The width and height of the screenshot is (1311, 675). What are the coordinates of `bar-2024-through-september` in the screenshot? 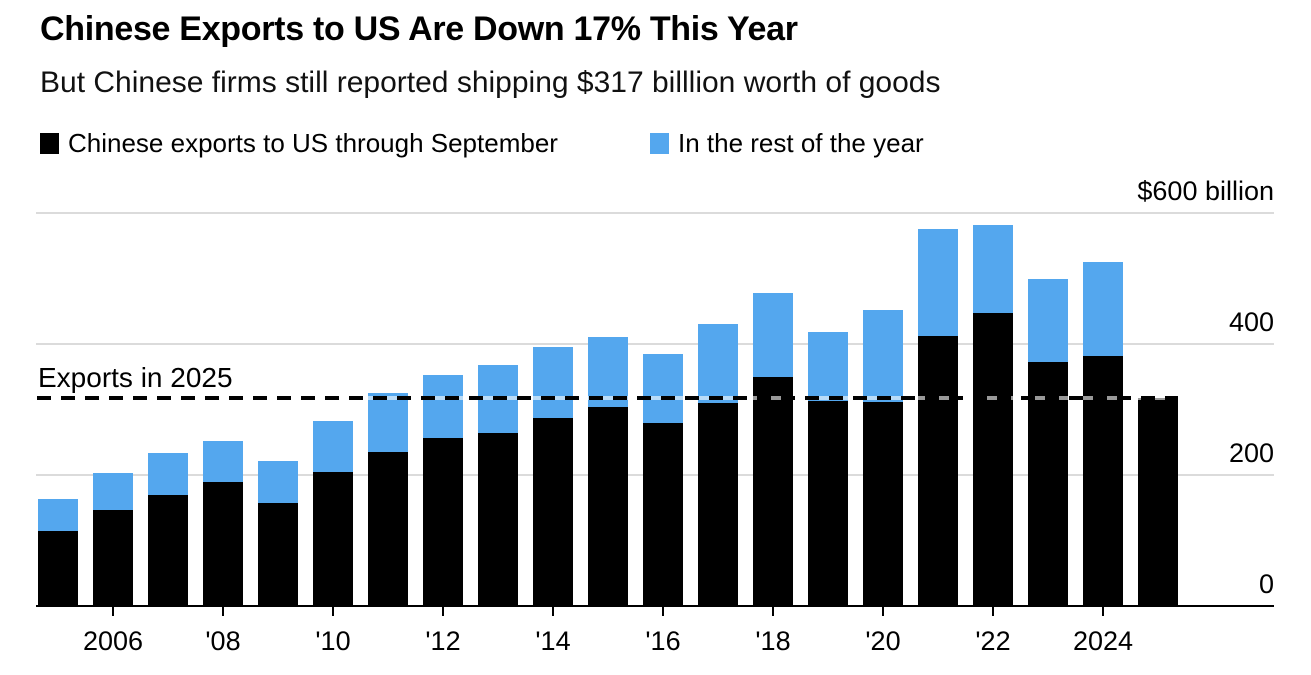 It's located at (1103, 480).